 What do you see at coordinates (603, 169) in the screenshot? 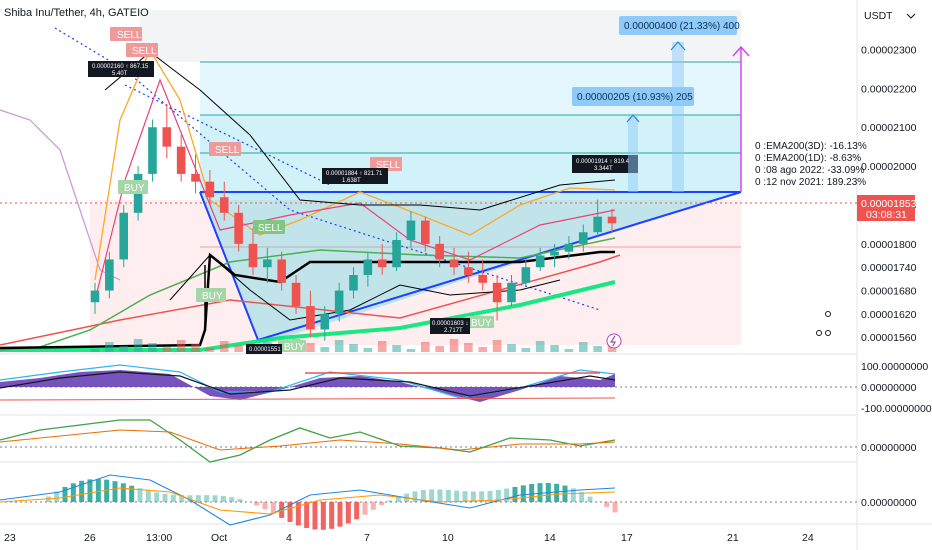
I see `svg-text: 3.344T` at bounding box center [603, 169].